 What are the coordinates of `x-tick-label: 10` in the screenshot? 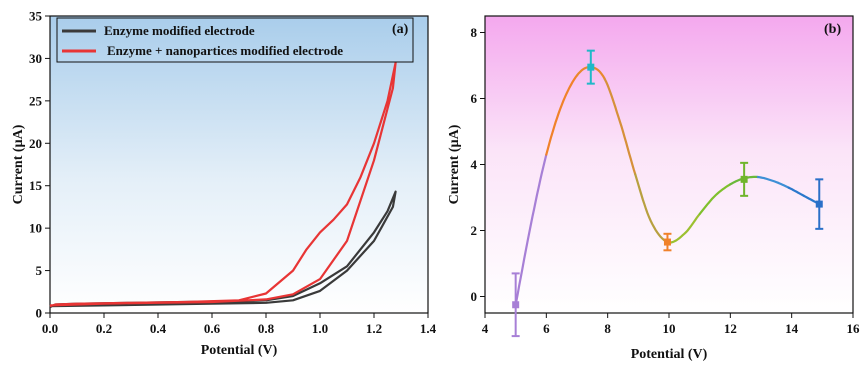 It's located at (669, 328).